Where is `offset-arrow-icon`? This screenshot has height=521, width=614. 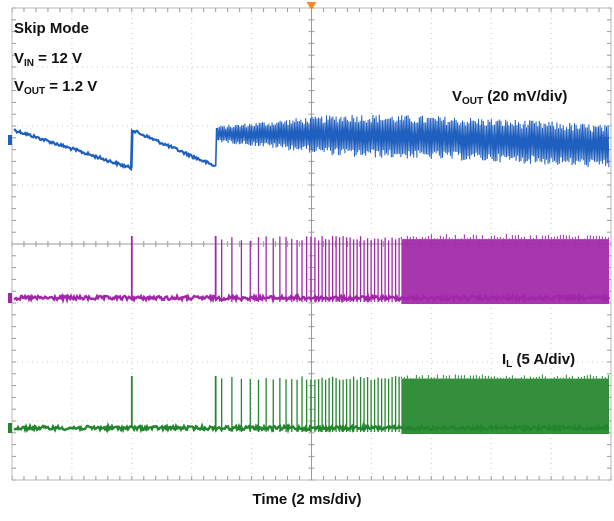
offset-arrow-icon is located at coordinates (603, 138).